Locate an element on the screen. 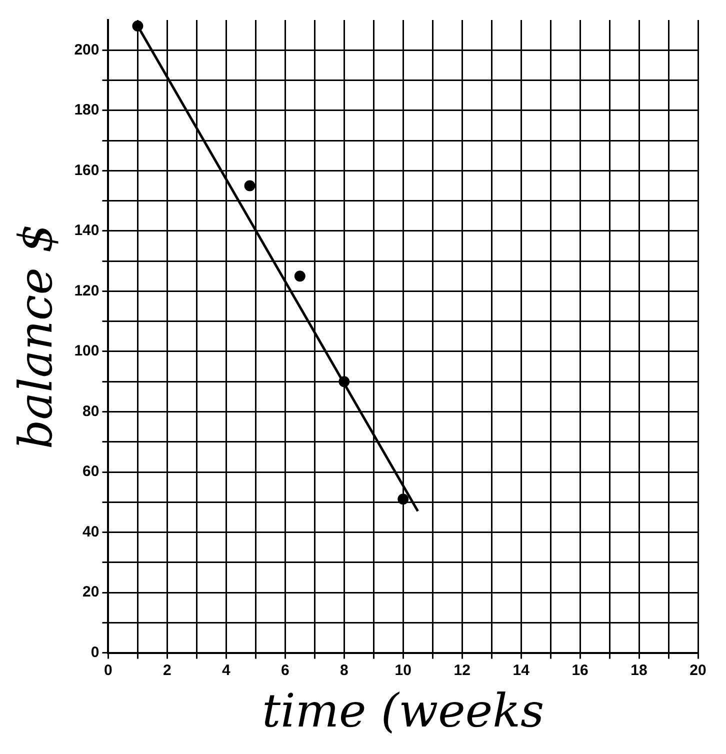 Image resolution: width=726 pixels, height=754 pixels. x-tick-label: 2 is located at coordinates (167, 670).